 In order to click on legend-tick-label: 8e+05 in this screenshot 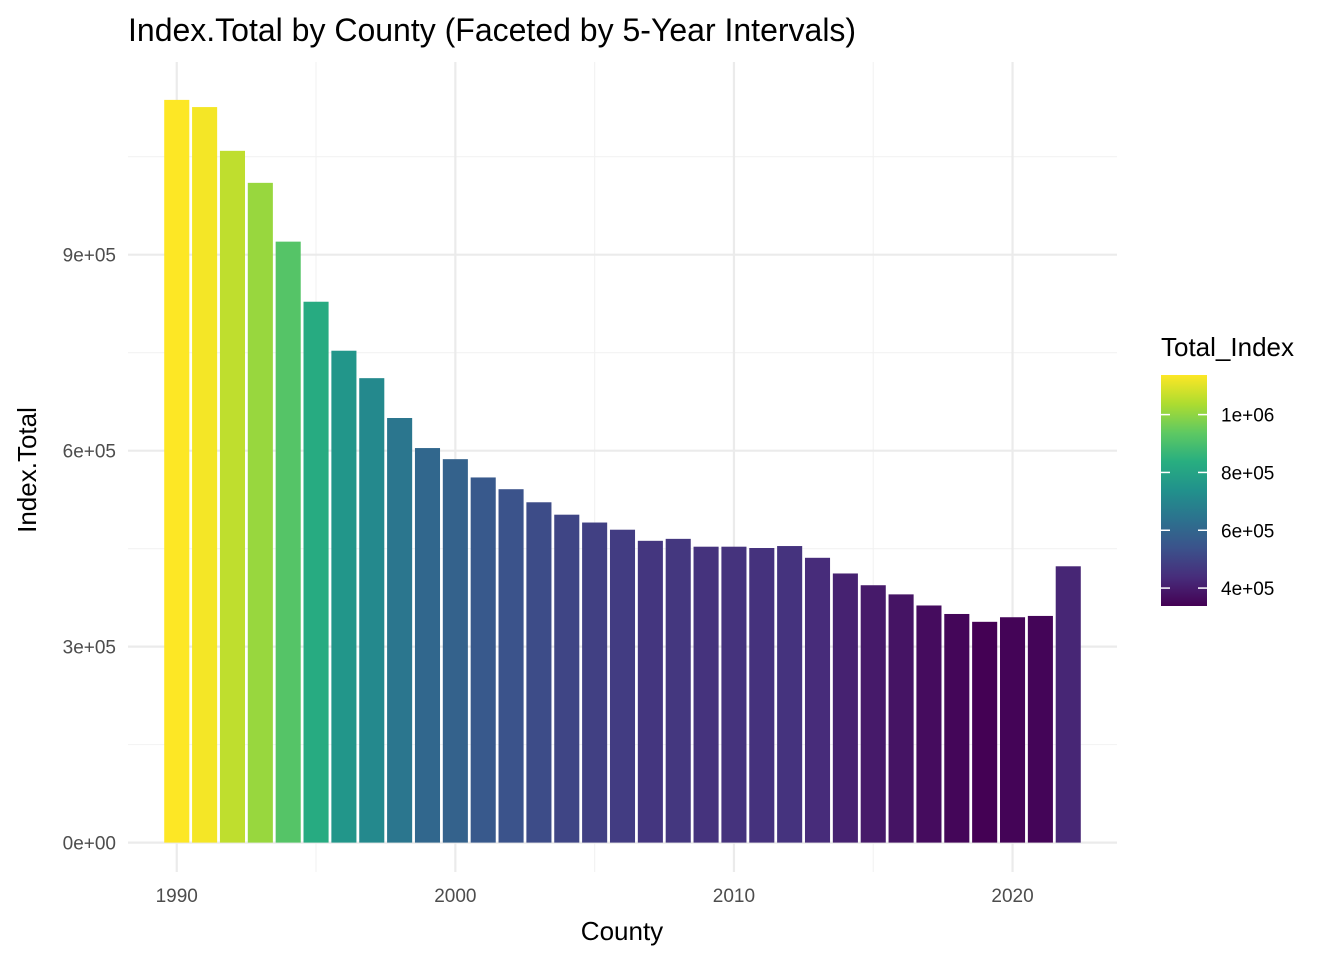, I will do `click(1247, 473)`.